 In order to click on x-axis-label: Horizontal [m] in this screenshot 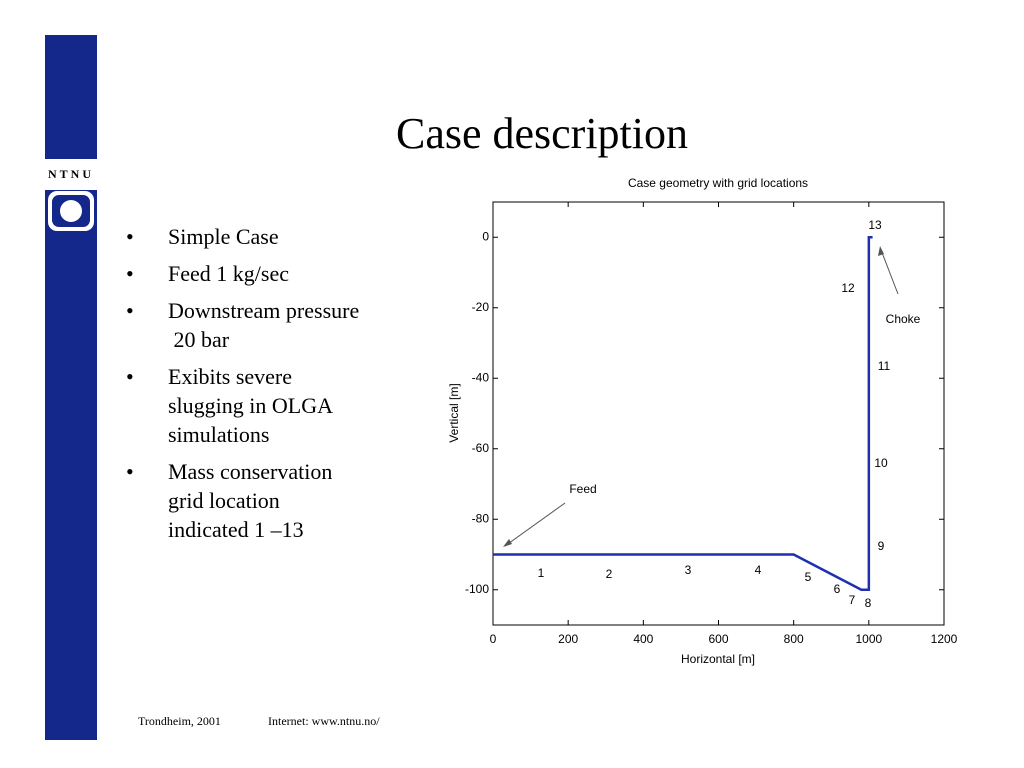, I will do `click(718, 659)`.